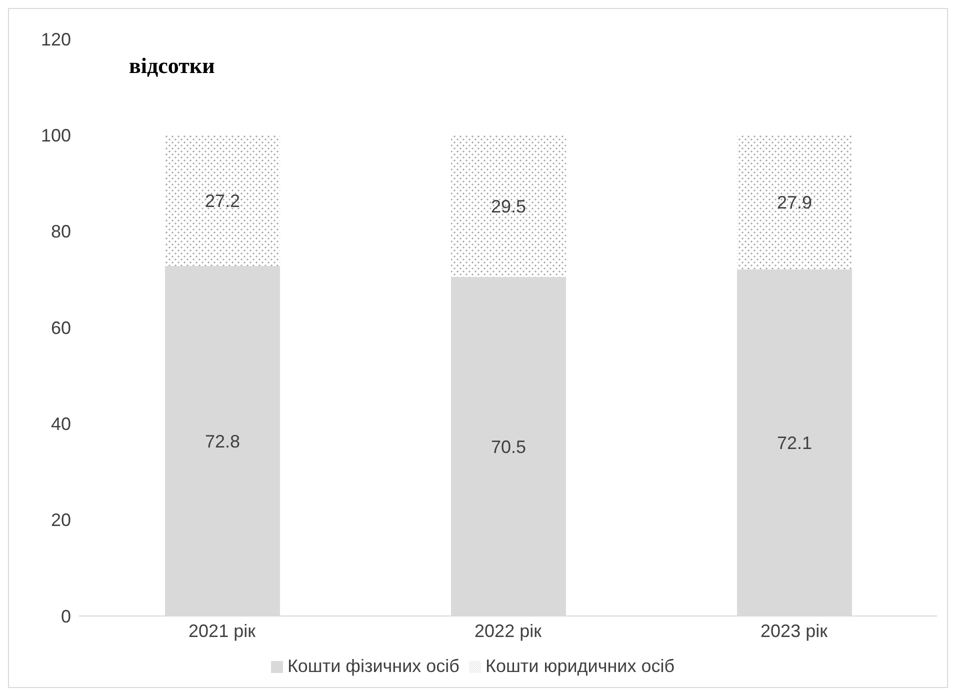  I want to click on data-label: 27.2, so click(222, 200).